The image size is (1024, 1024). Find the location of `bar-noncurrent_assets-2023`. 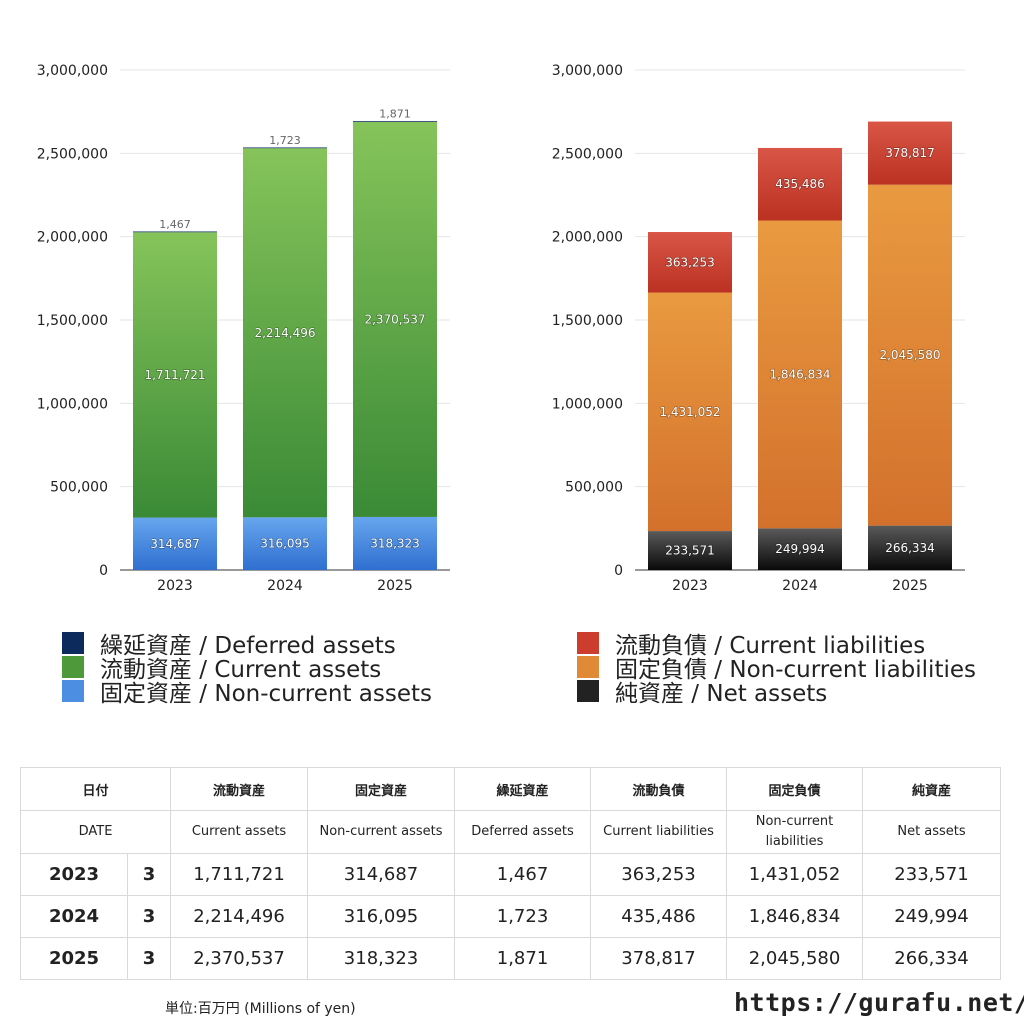

bar-noncurrent_assets-2023 is located at coordinates (175, 543).